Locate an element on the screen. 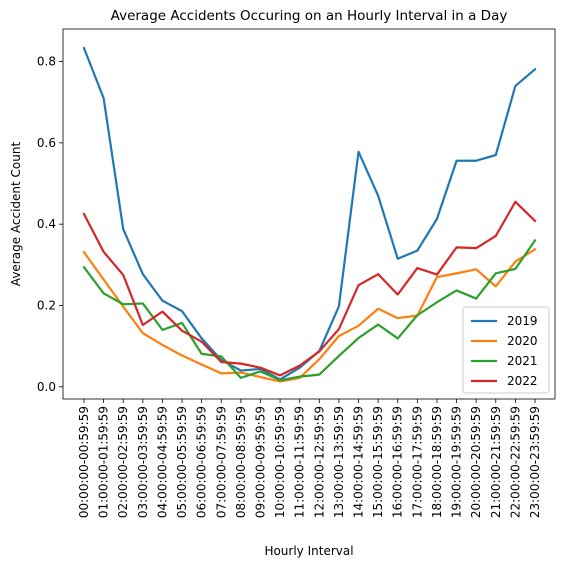  x-tick-label: 13:00:00-13:59:59 is located at coordinates (339, 462).